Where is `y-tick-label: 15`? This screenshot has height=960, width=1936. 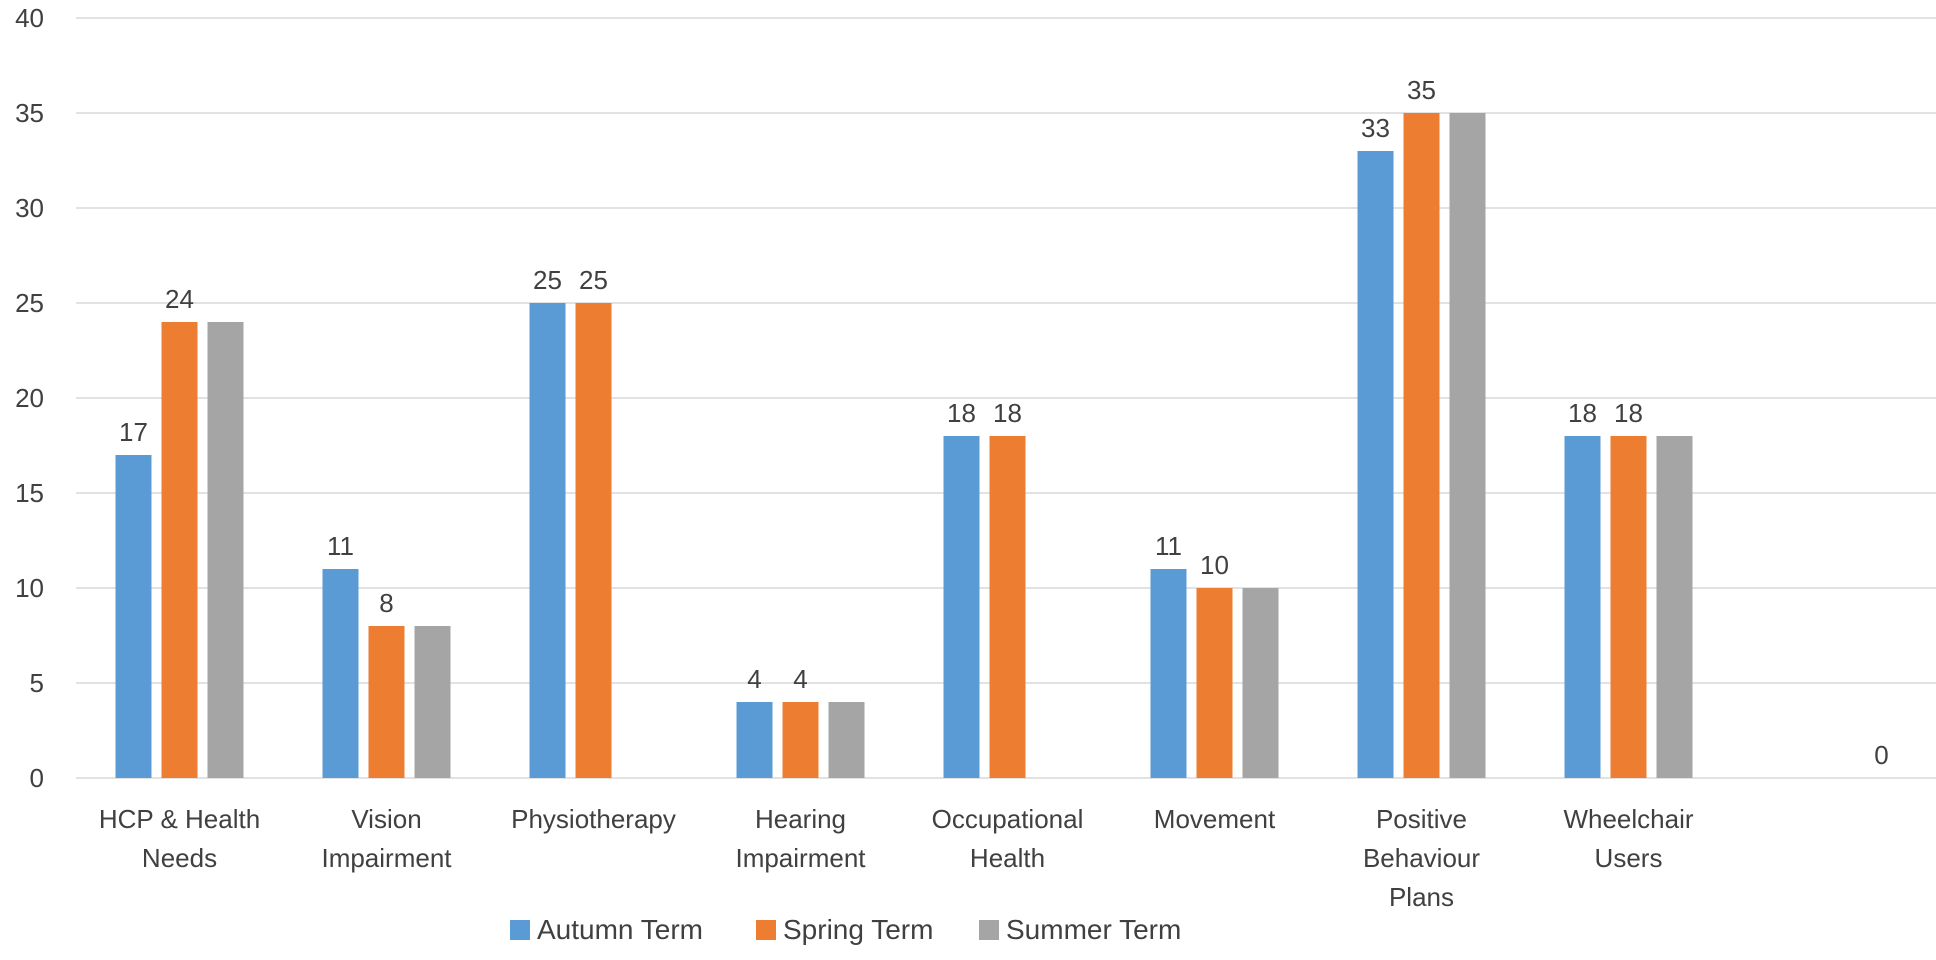 y-tick-label: 15 is located at coordinates (29, 493).